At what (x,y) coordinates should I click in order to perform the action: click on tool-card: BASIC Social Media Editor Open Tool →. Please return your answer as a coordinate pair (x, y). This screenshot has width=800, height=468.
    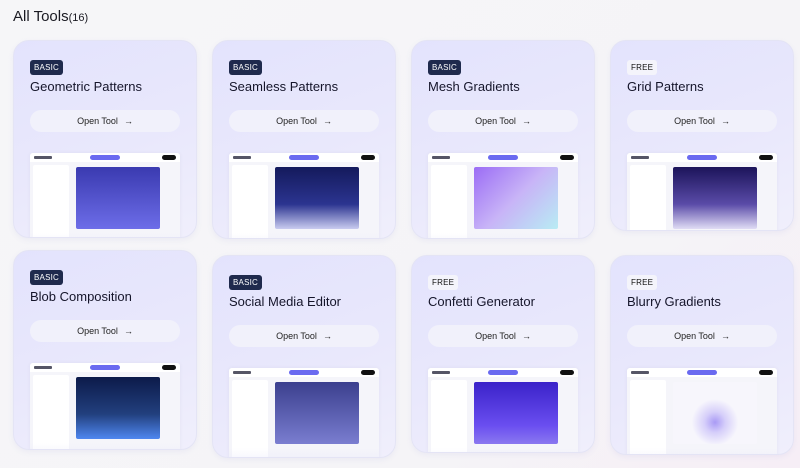
    Looking at the image, I should click on (304, 356).